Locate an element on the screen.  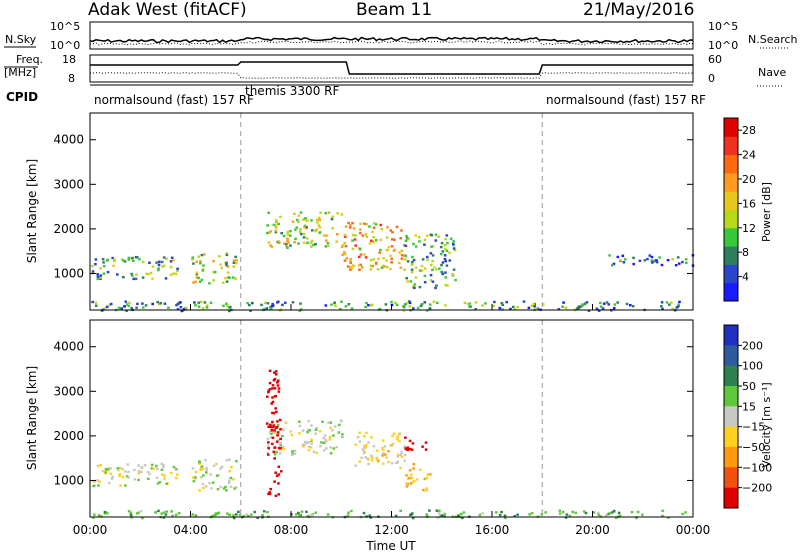
nsearch-tick-bottom: 10^0 is located at coordinates (723, 45).